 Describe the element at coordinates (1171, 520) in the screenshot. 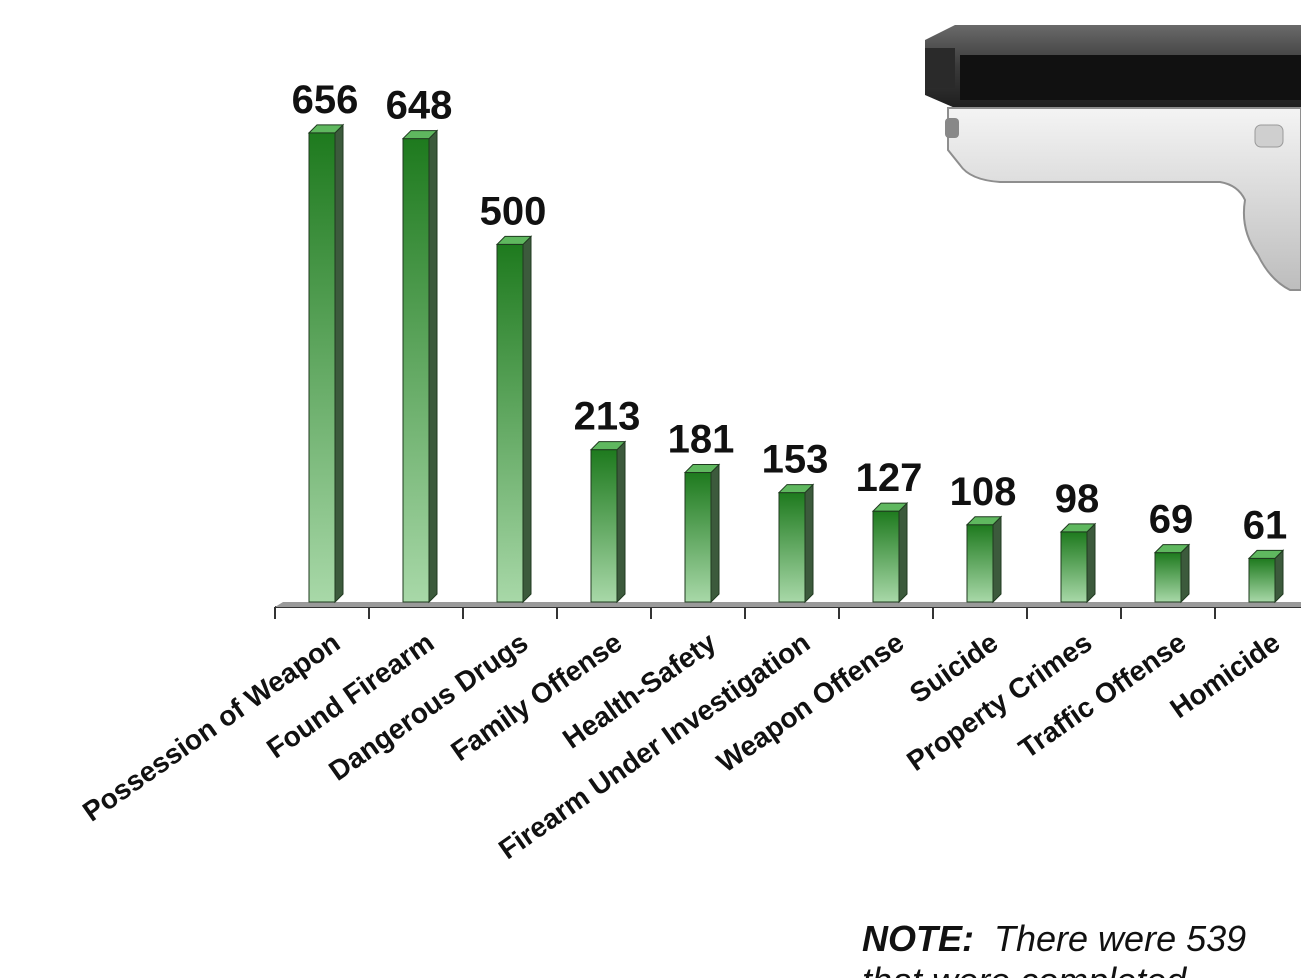

I see `value-label: 69` at that location.